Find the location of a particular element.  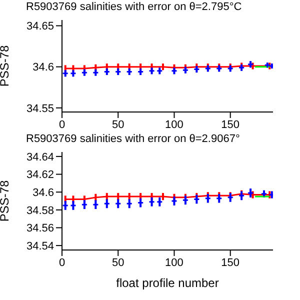

y-tick-label: 34.58 is located at coordinates (40, 210).